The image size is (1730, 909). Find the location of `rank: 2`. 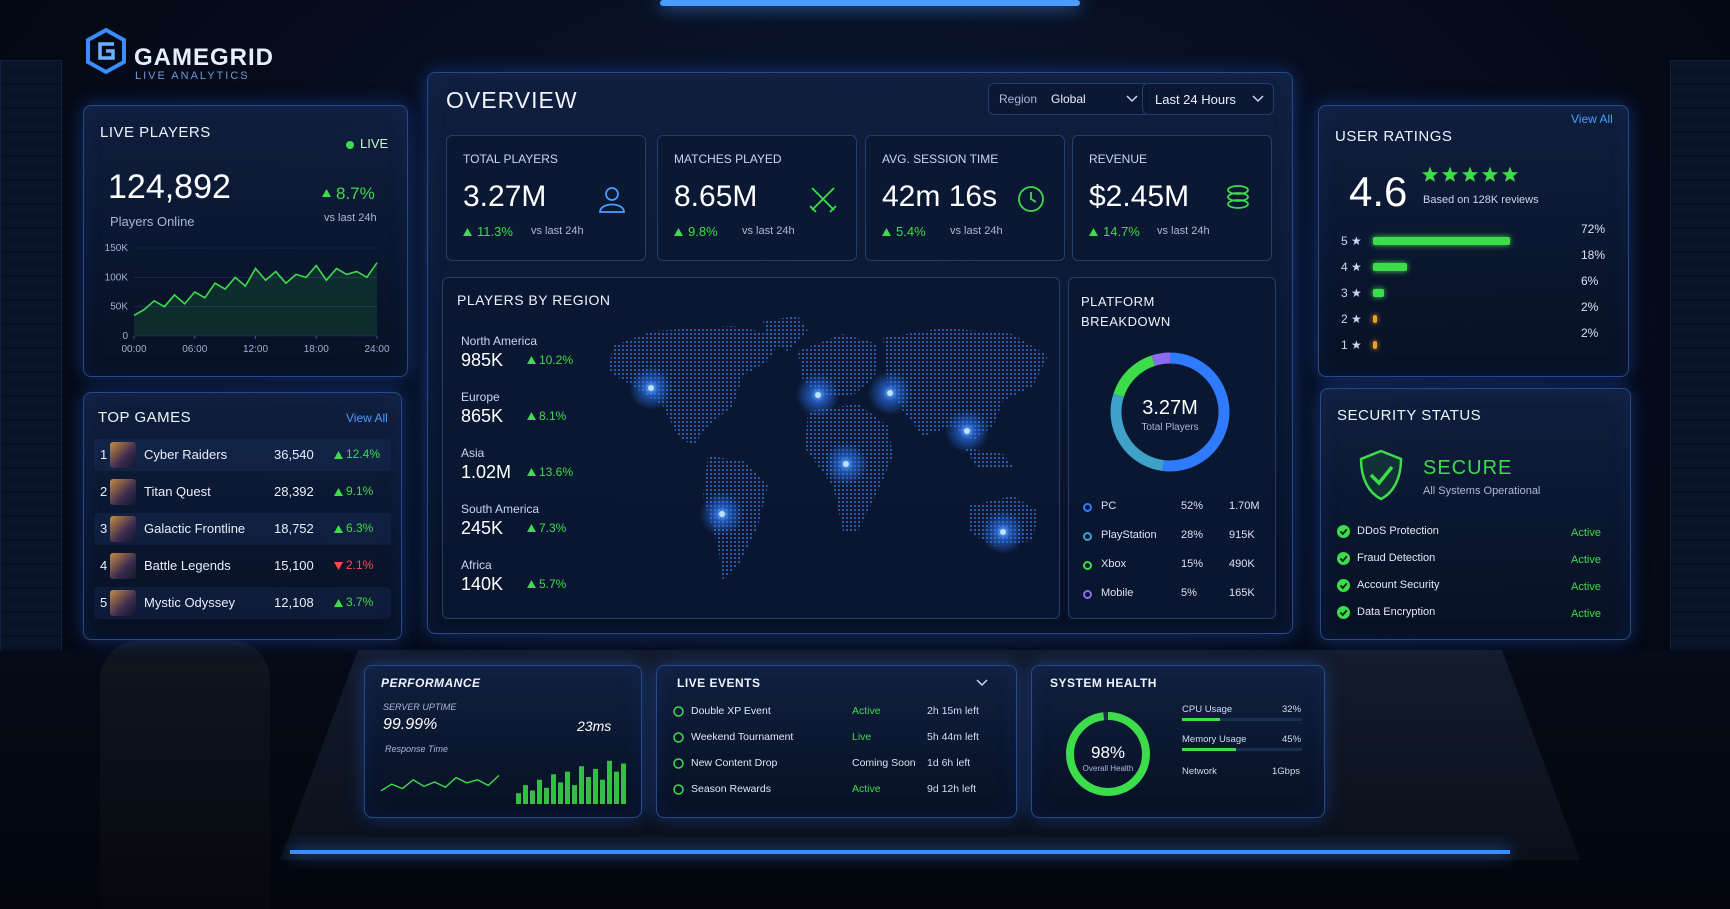

rank: 2 is located at coordinates (104, 491).